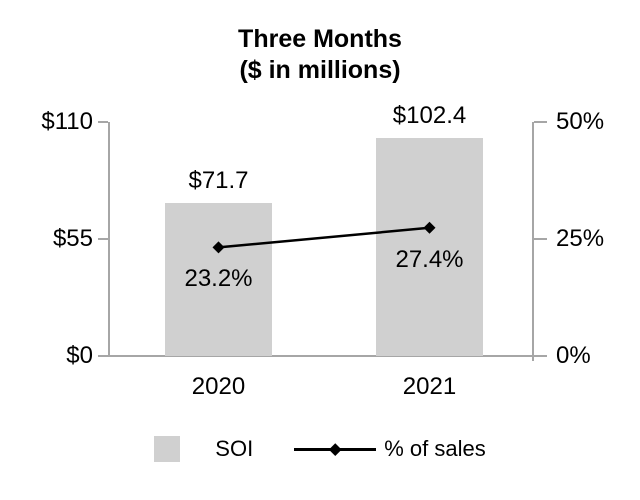  I want to click on bar-value-label: $71.7, so click(218, 181).